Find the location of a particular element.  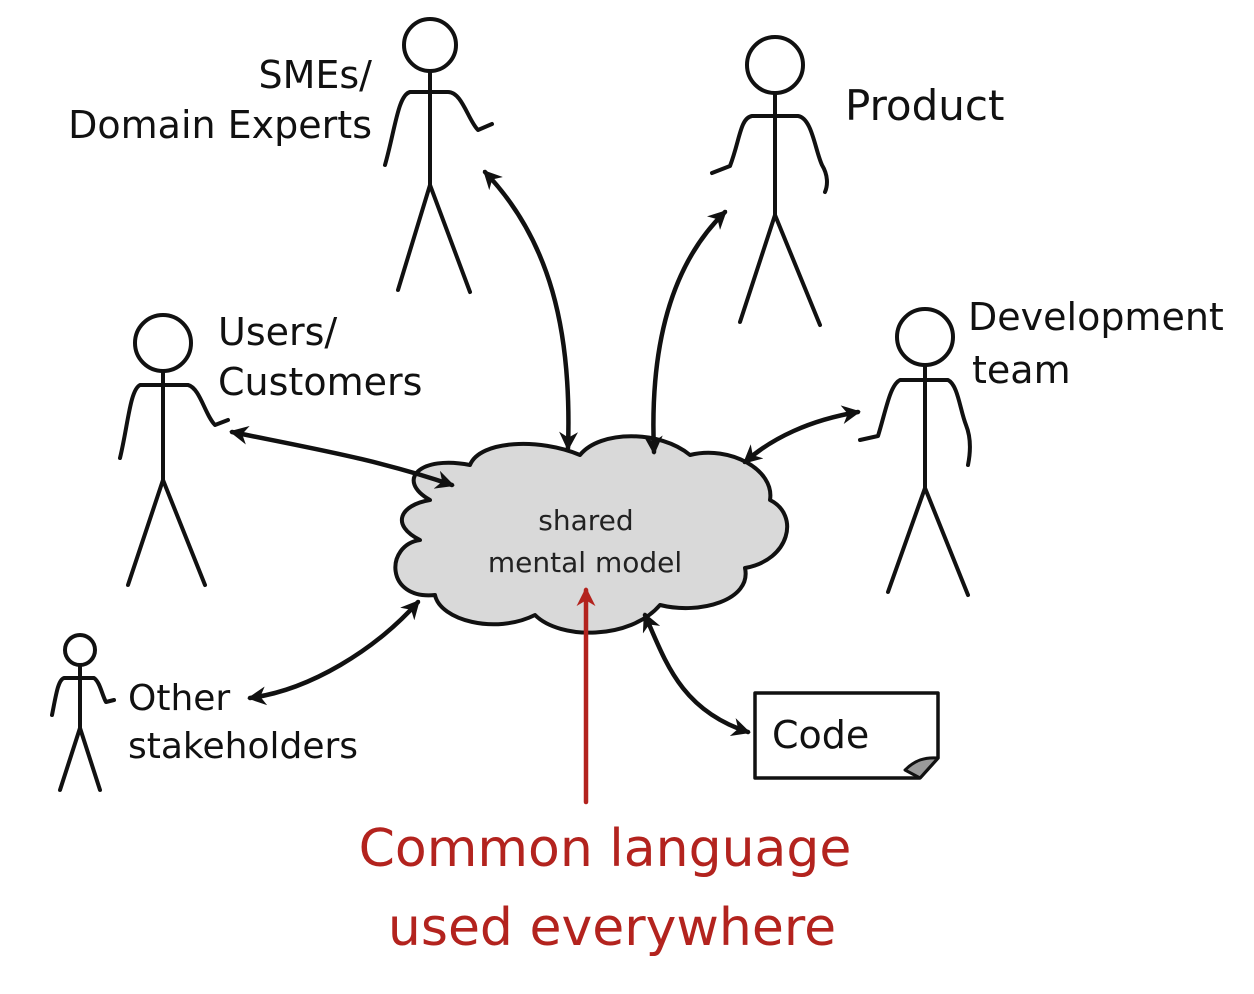

arrow-code-cloud is located at coordinates (696, 674).